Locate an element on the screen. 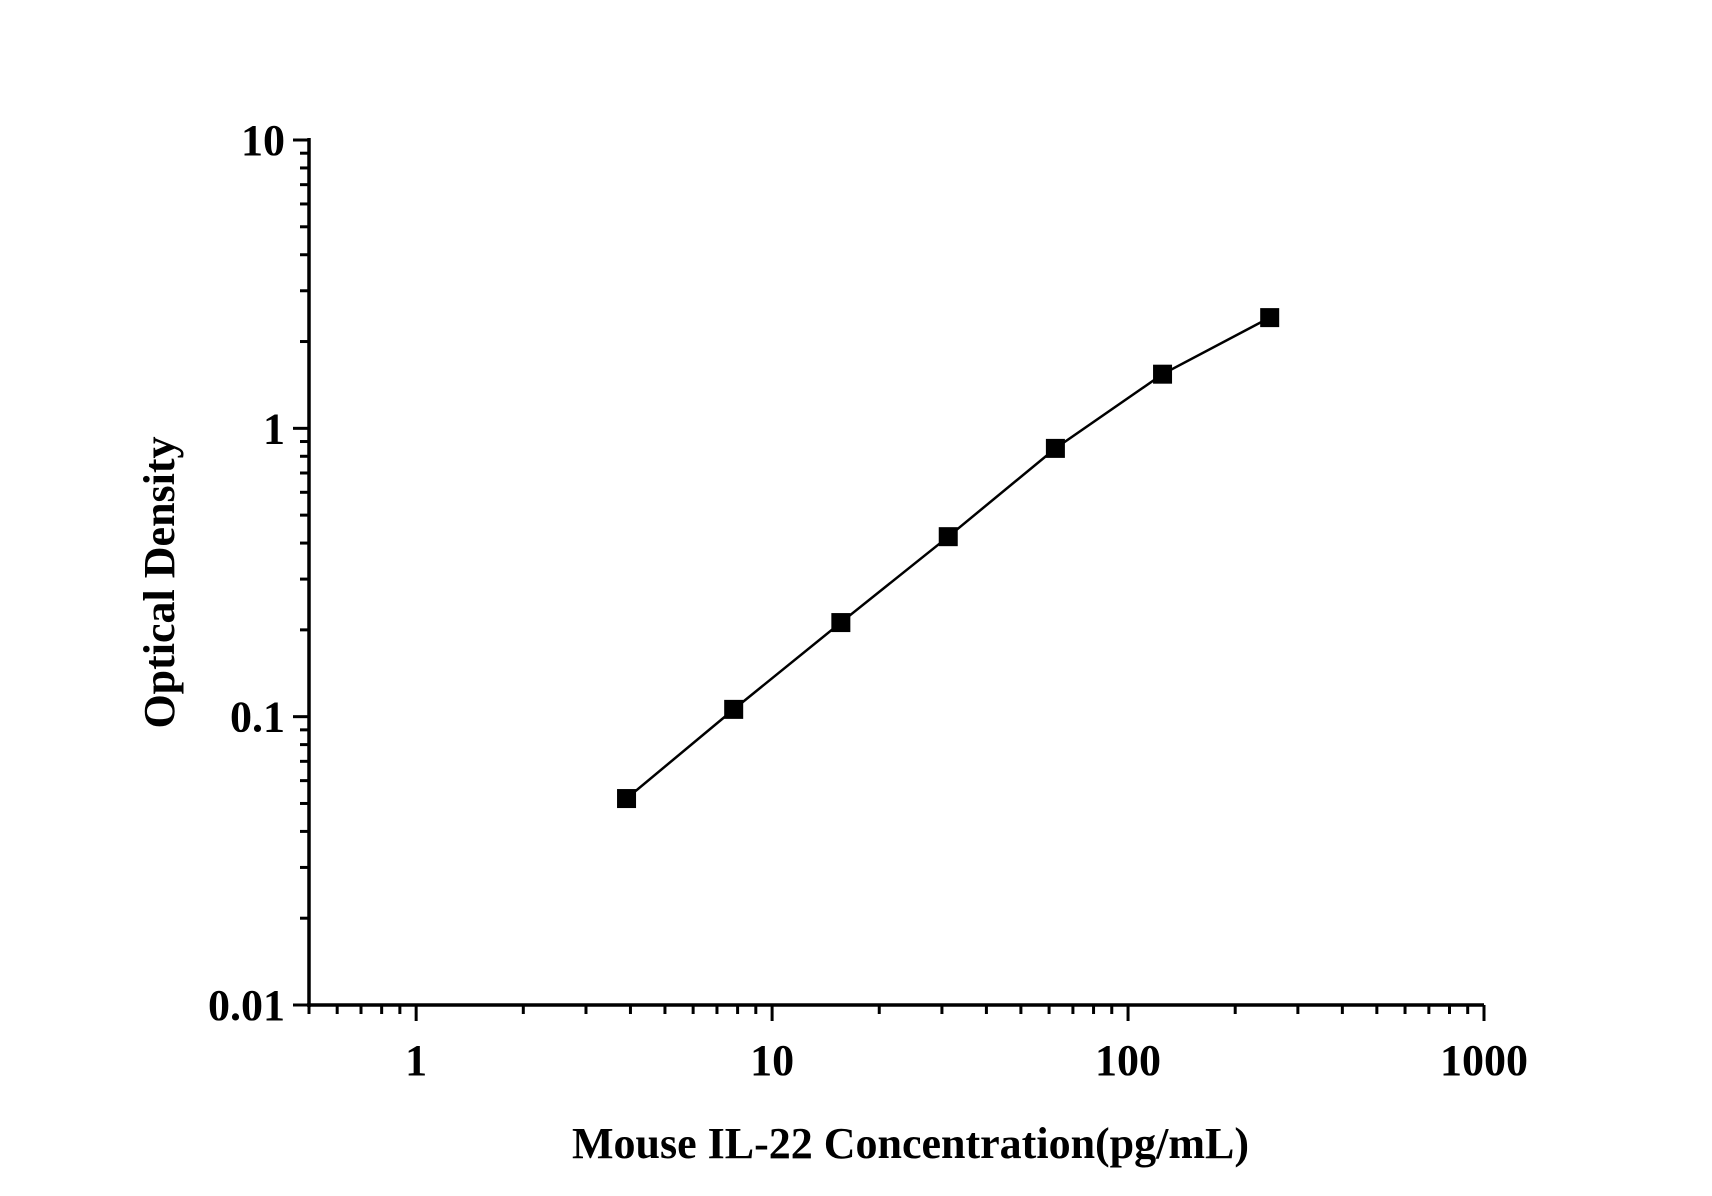  x-tick-label: 100 is located at coordinates (1128, 1060).